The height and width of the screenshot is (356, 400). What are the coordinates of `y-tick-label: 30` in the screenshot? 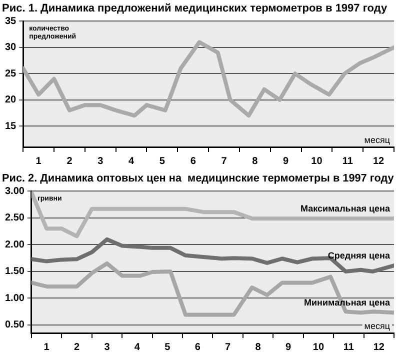 It's located at (11, 48).